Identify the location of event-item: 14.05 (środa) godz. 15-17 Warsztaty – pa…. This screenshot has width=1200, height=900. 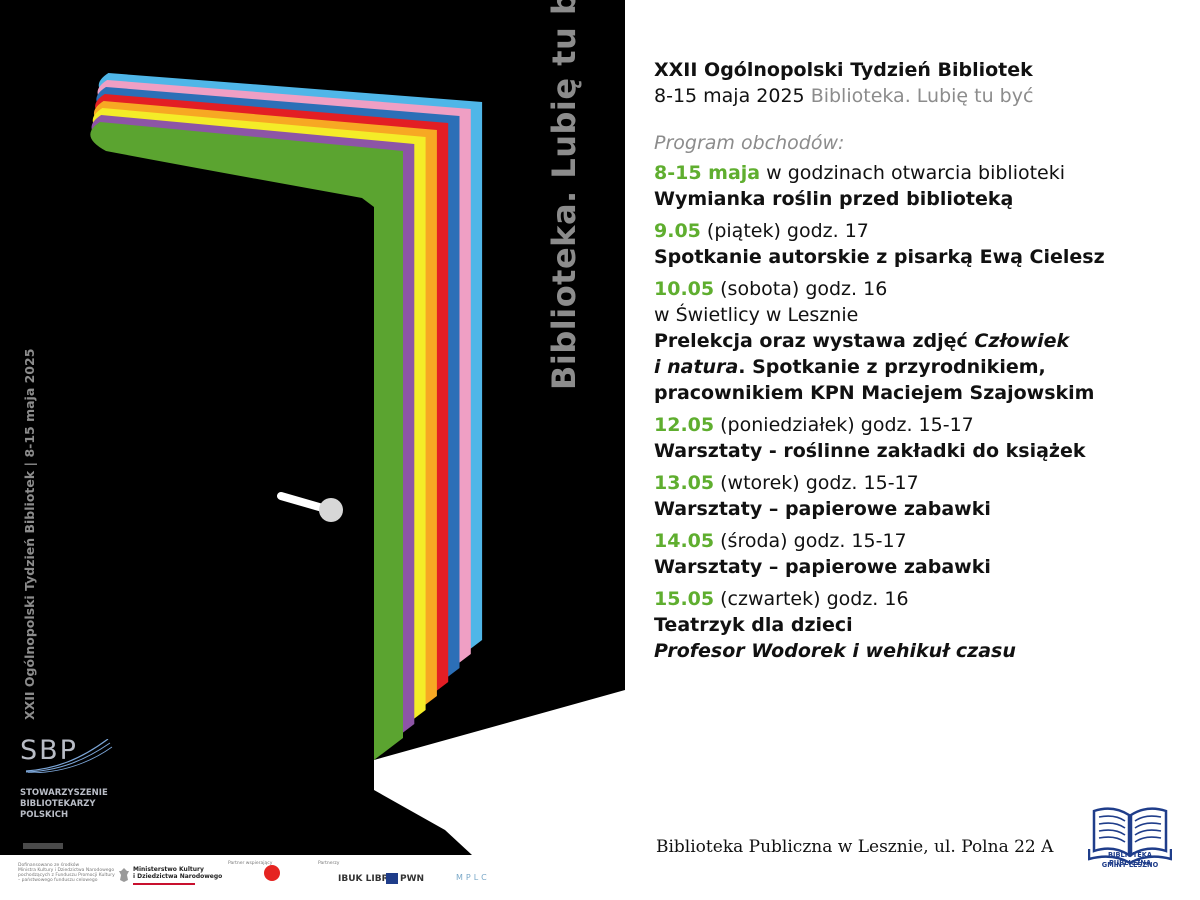
(919, 554).